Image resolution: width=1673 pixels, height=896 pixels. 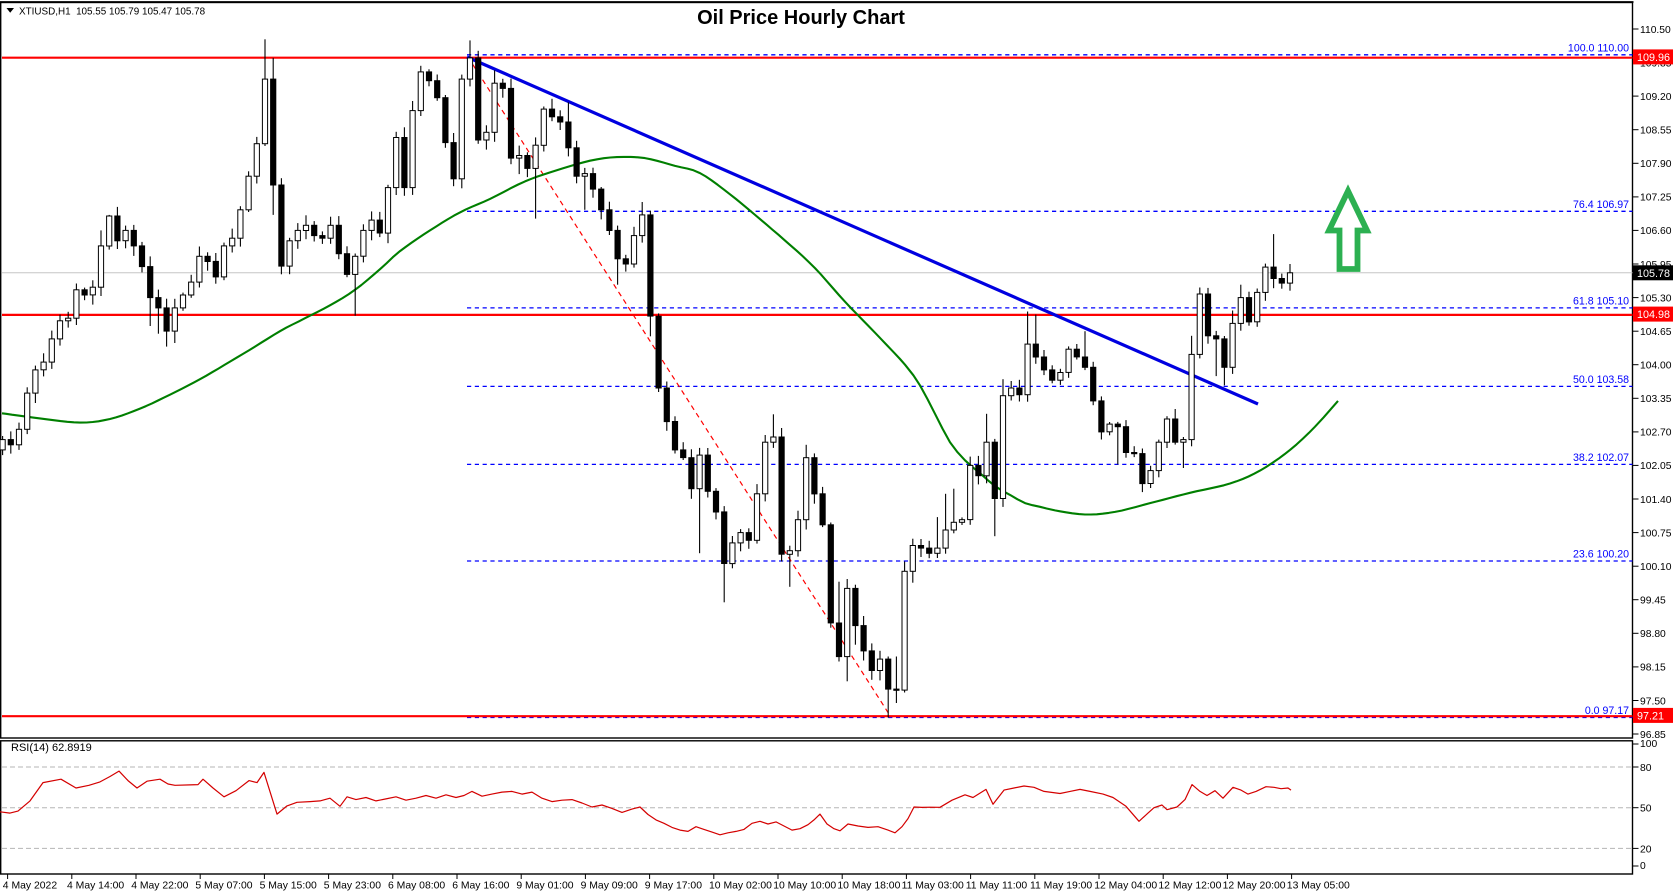 What do you see at coordinates (1653, 634) in the screenshot?
I see `svg-text: 98.80` at bounding box center [1653, 634].